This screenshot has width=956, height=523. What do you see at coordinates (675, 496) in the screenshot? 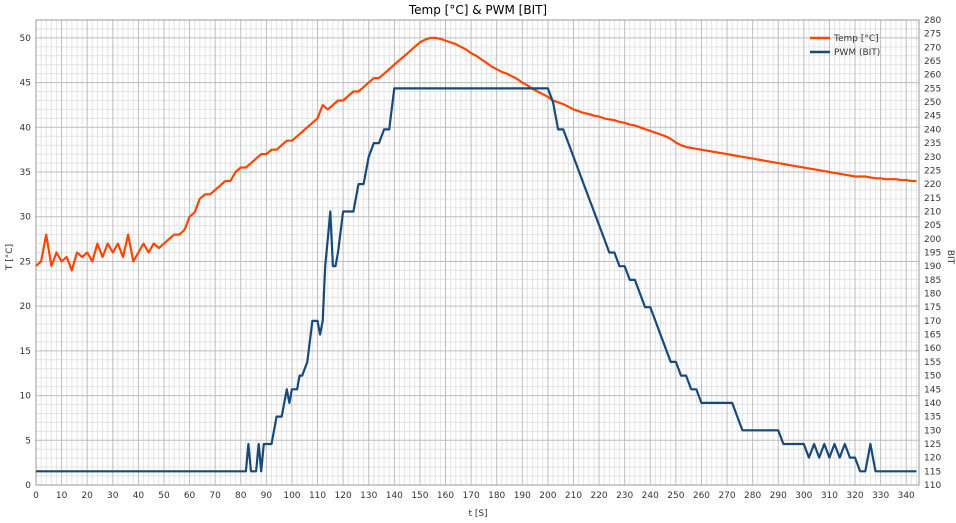
I see `x-tick-label: 250` at bounding box center [675, 496].